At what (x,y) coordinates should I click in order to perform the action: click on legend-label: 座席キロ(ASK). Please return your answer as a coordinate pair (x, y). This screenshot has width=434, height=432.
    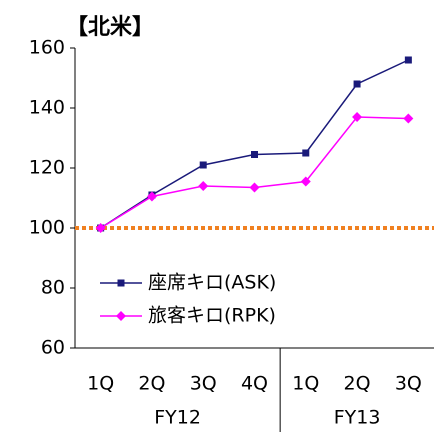
    Looking at the image, I should click on (212, 283).